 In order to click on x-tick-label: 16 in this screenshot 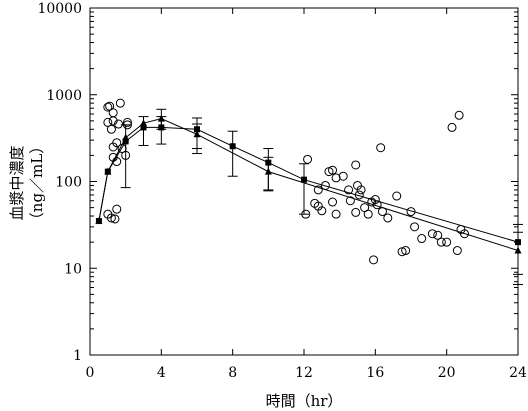, I will do `click(375, 373)`.